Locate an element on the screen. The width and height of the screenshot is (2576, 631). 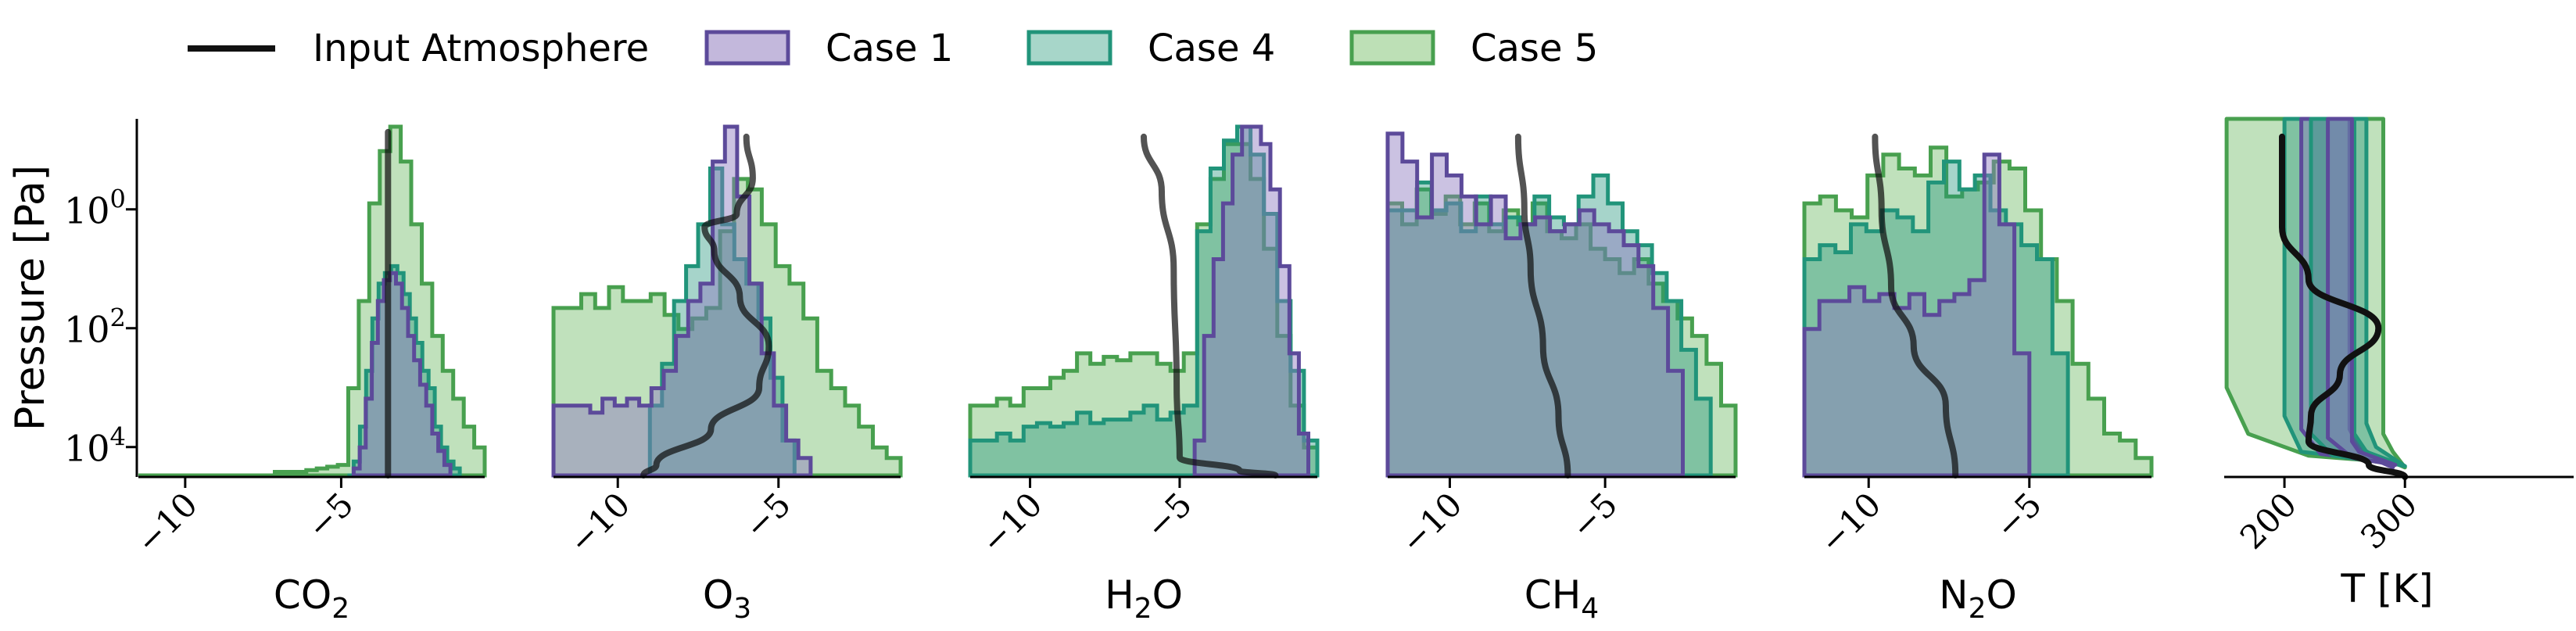
case4-temperature-envelope is located at coordinates (2358, 292).